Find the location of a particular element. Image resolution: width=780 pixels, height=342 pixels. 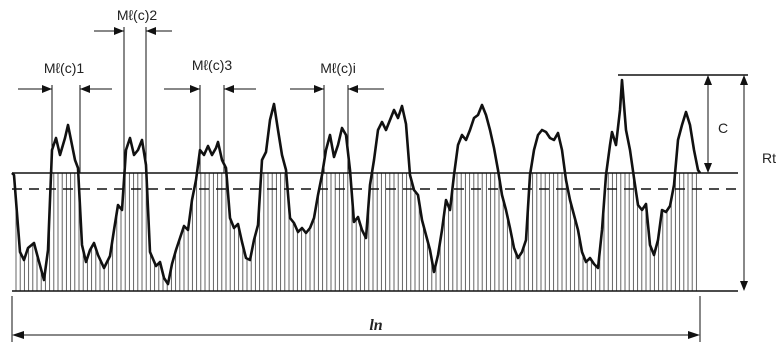

label-ml-c2: Mℓ(c)2 is located at coordinates (137, 15).